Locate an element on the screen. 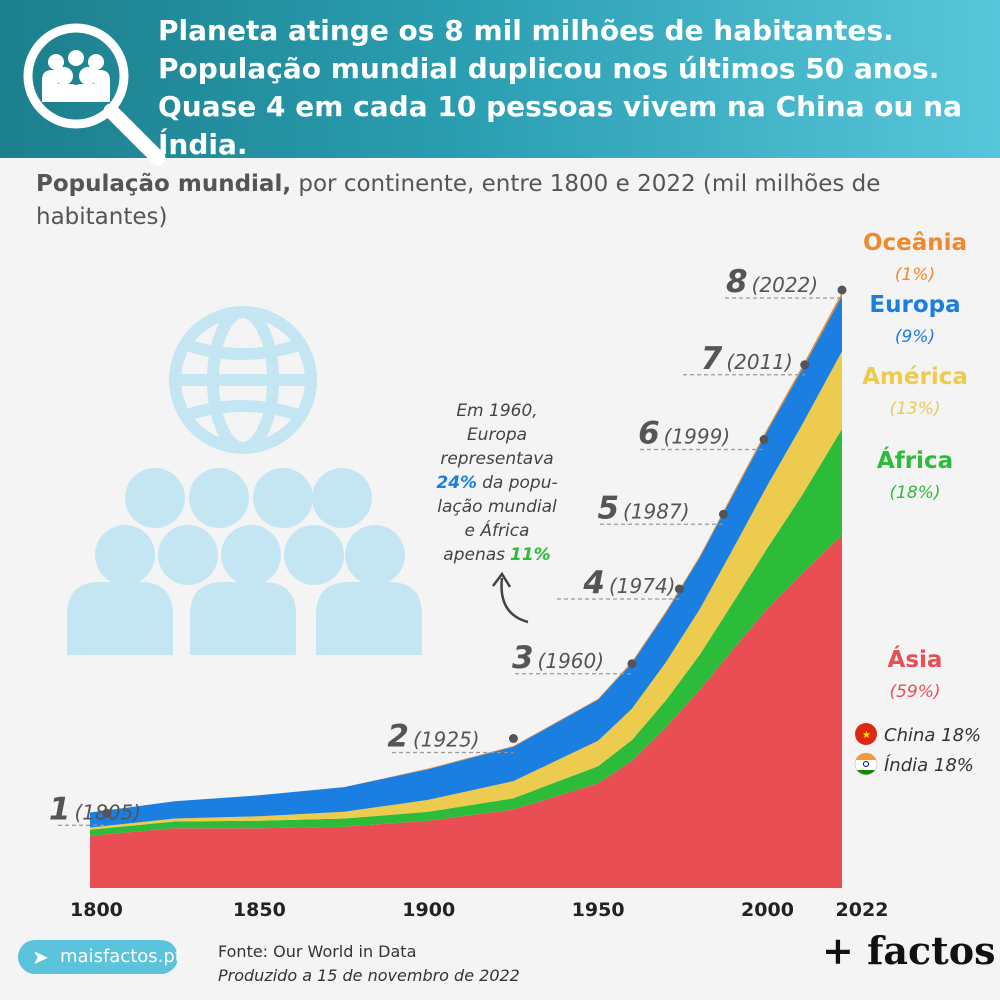  milestone-label: 8 (2022) is located at coordinates (772, 282).